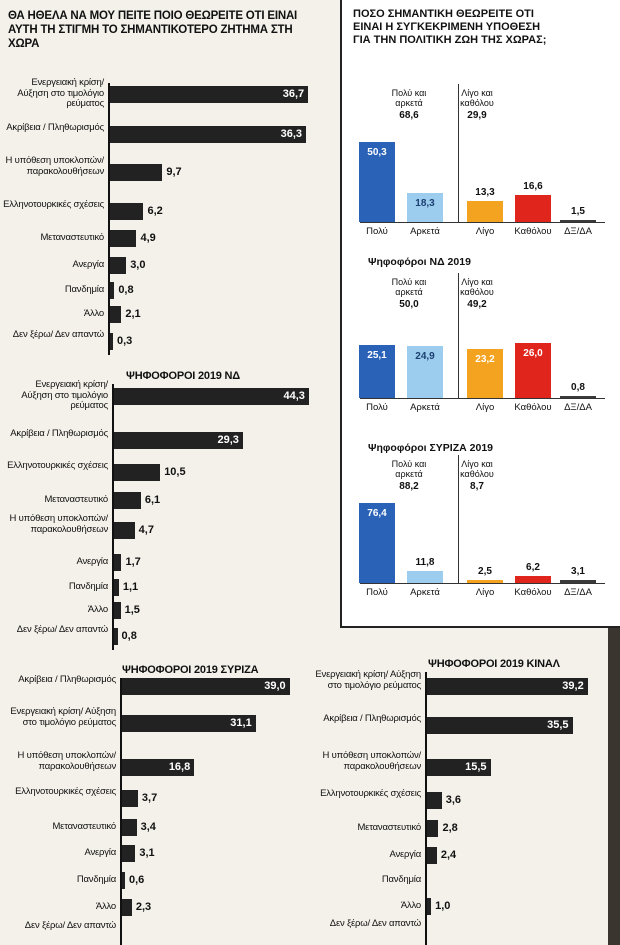 This screenshot has width=620, height=945. Describe the element at coordinates (614, 786) in the screenshot. I see `page-edge` at that location.